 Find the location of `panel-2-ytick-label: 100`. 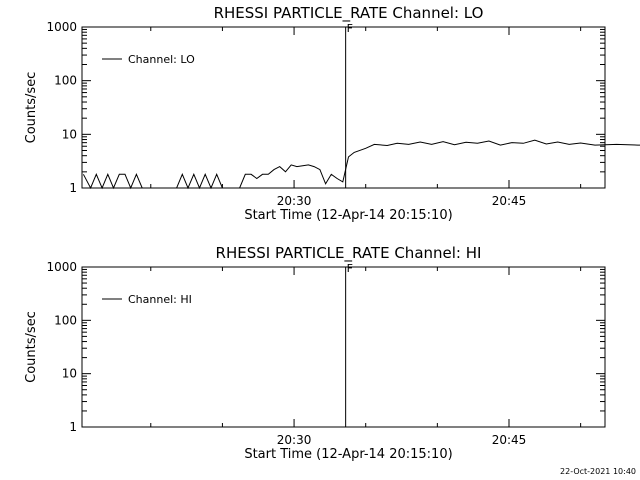

panel-2-ytick-label: 100 is located at coordinates (65, 320).